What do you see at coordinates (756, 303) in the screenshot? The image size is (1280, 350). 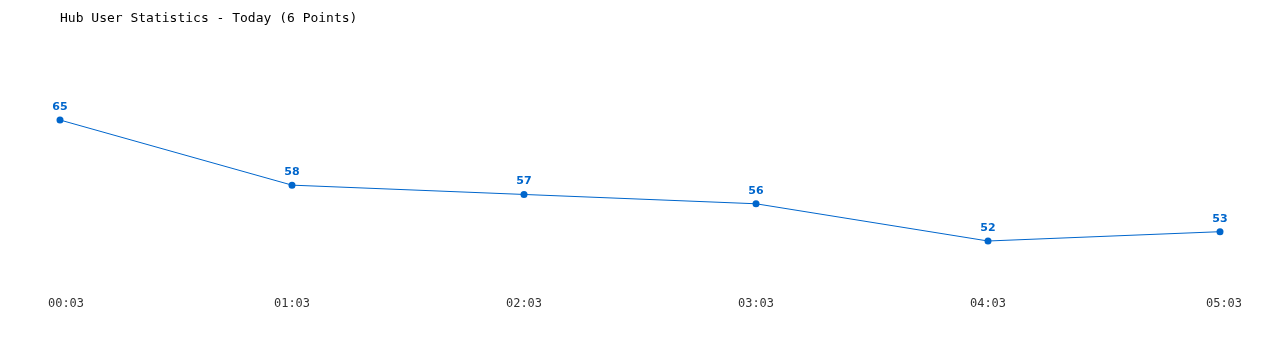 I see `x-tick-label: 03:03` at bounding box center [756, 303].